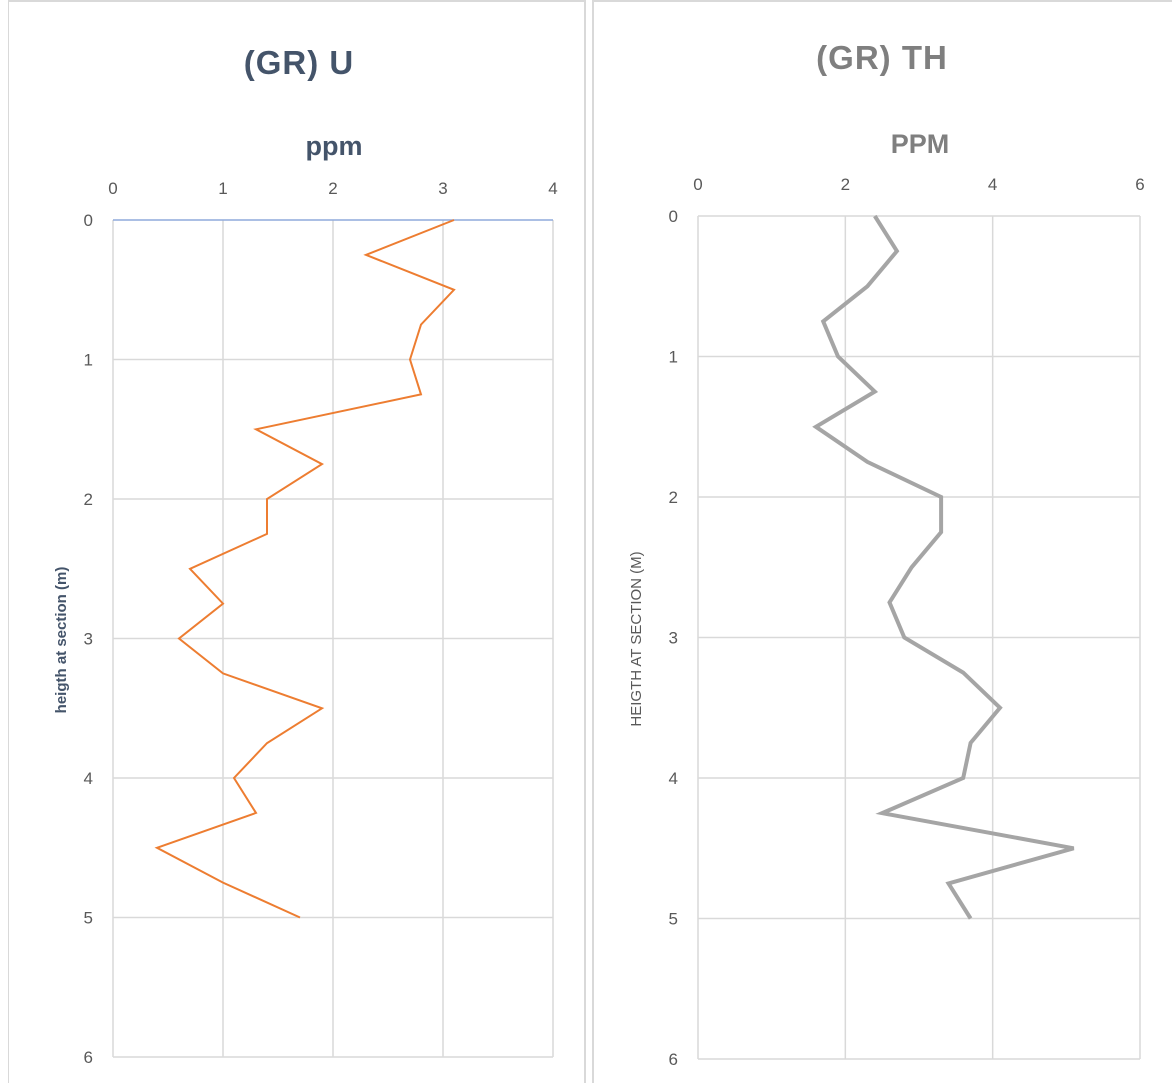 Image resolution: width=1172 pixels, height=1085 pixels. Describe the element at coordinates (636, 638) in the screenshot. I see `y-axis-title: HEIGTH AT SECTION (M)` at that location.